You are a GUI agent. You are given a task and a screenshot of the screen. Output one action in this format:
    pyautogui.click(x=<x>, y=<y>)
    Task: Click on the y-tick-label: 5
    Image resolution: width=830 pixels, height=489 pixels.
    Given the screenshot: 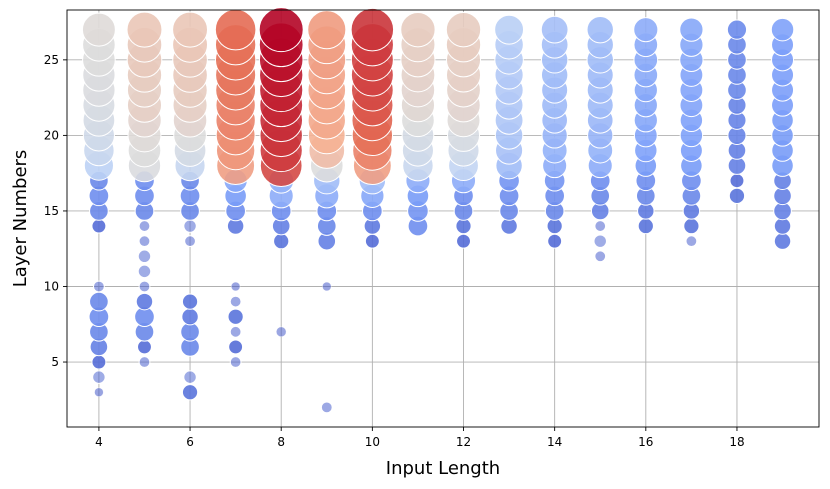 What is the action you would take?
    pyautogui.click(x=55, y=362)
    